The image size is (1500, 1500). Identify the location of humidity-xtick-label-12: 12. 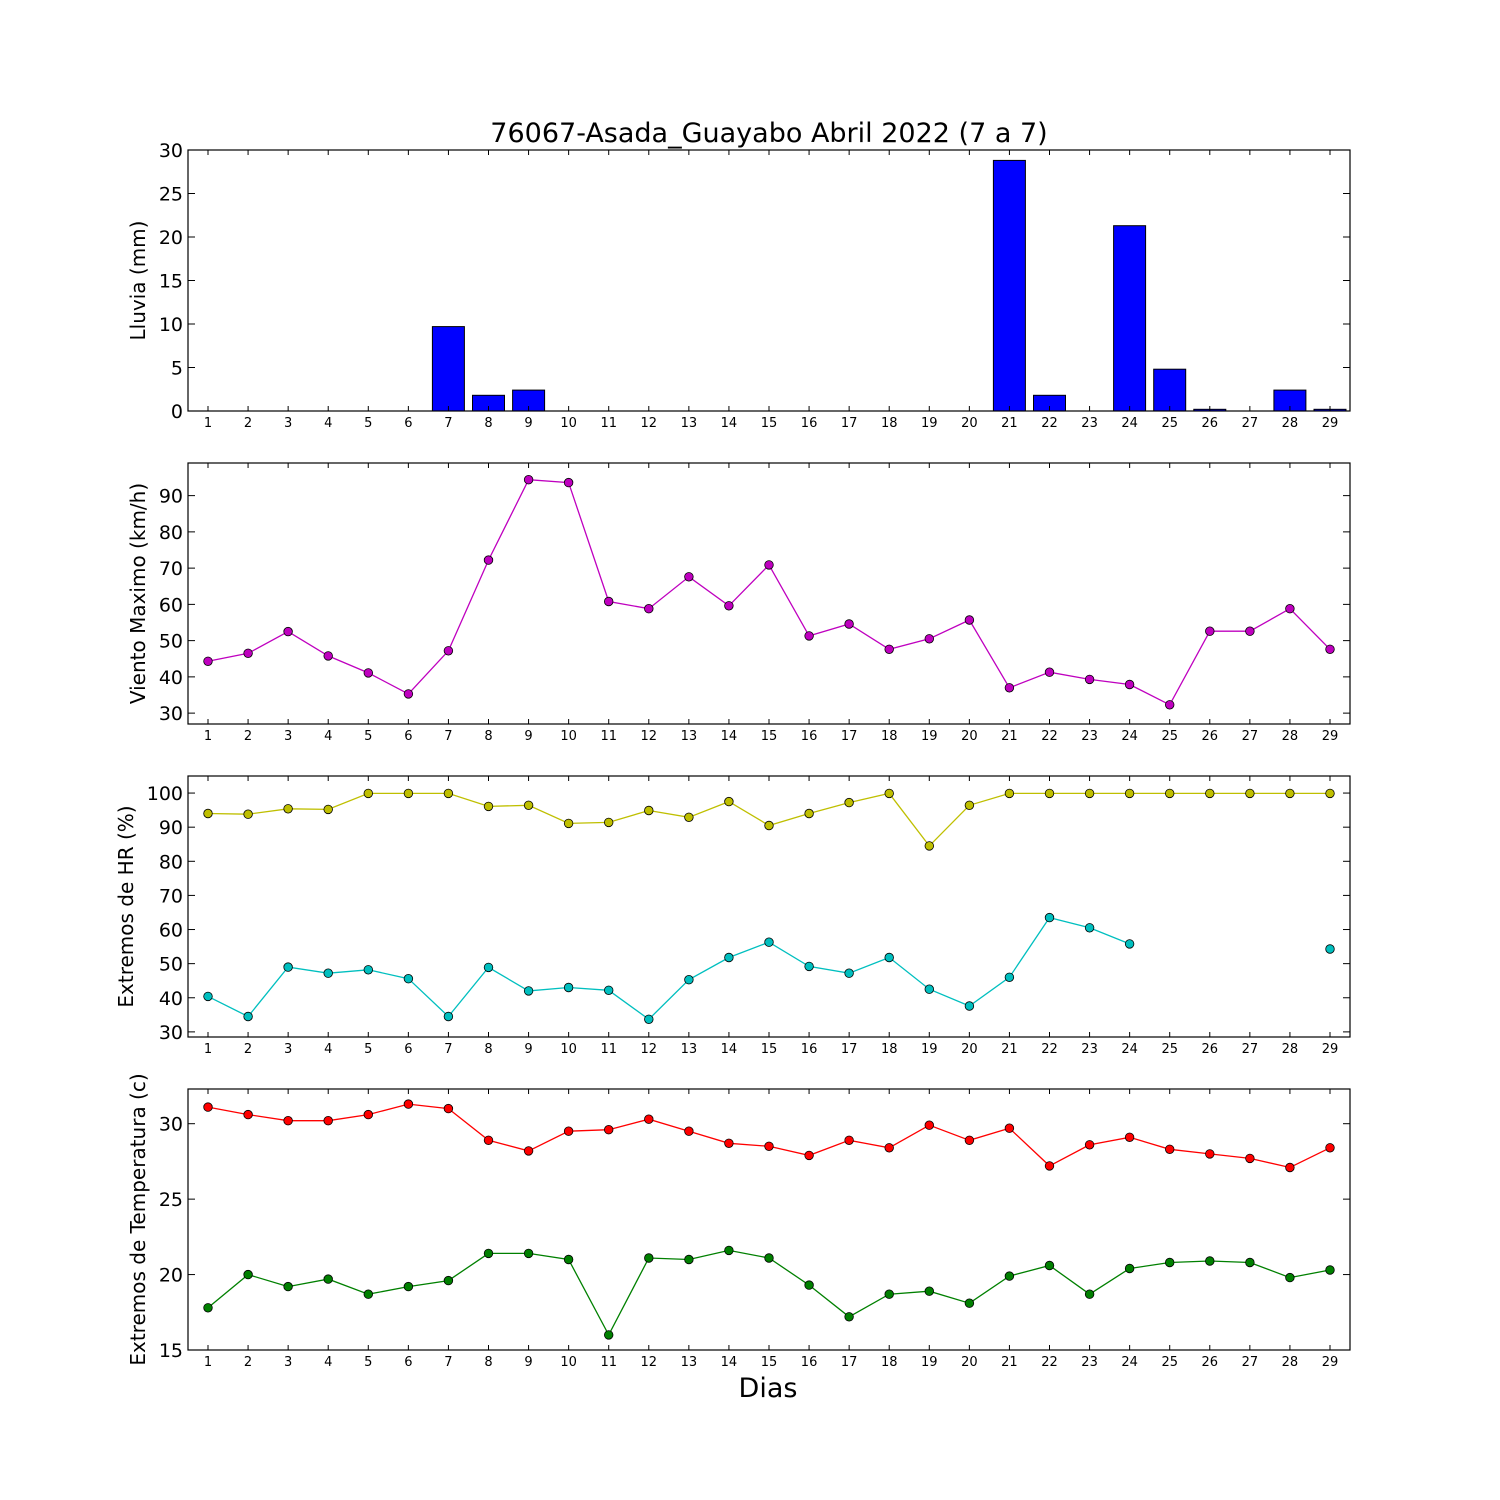
(649, 1049).